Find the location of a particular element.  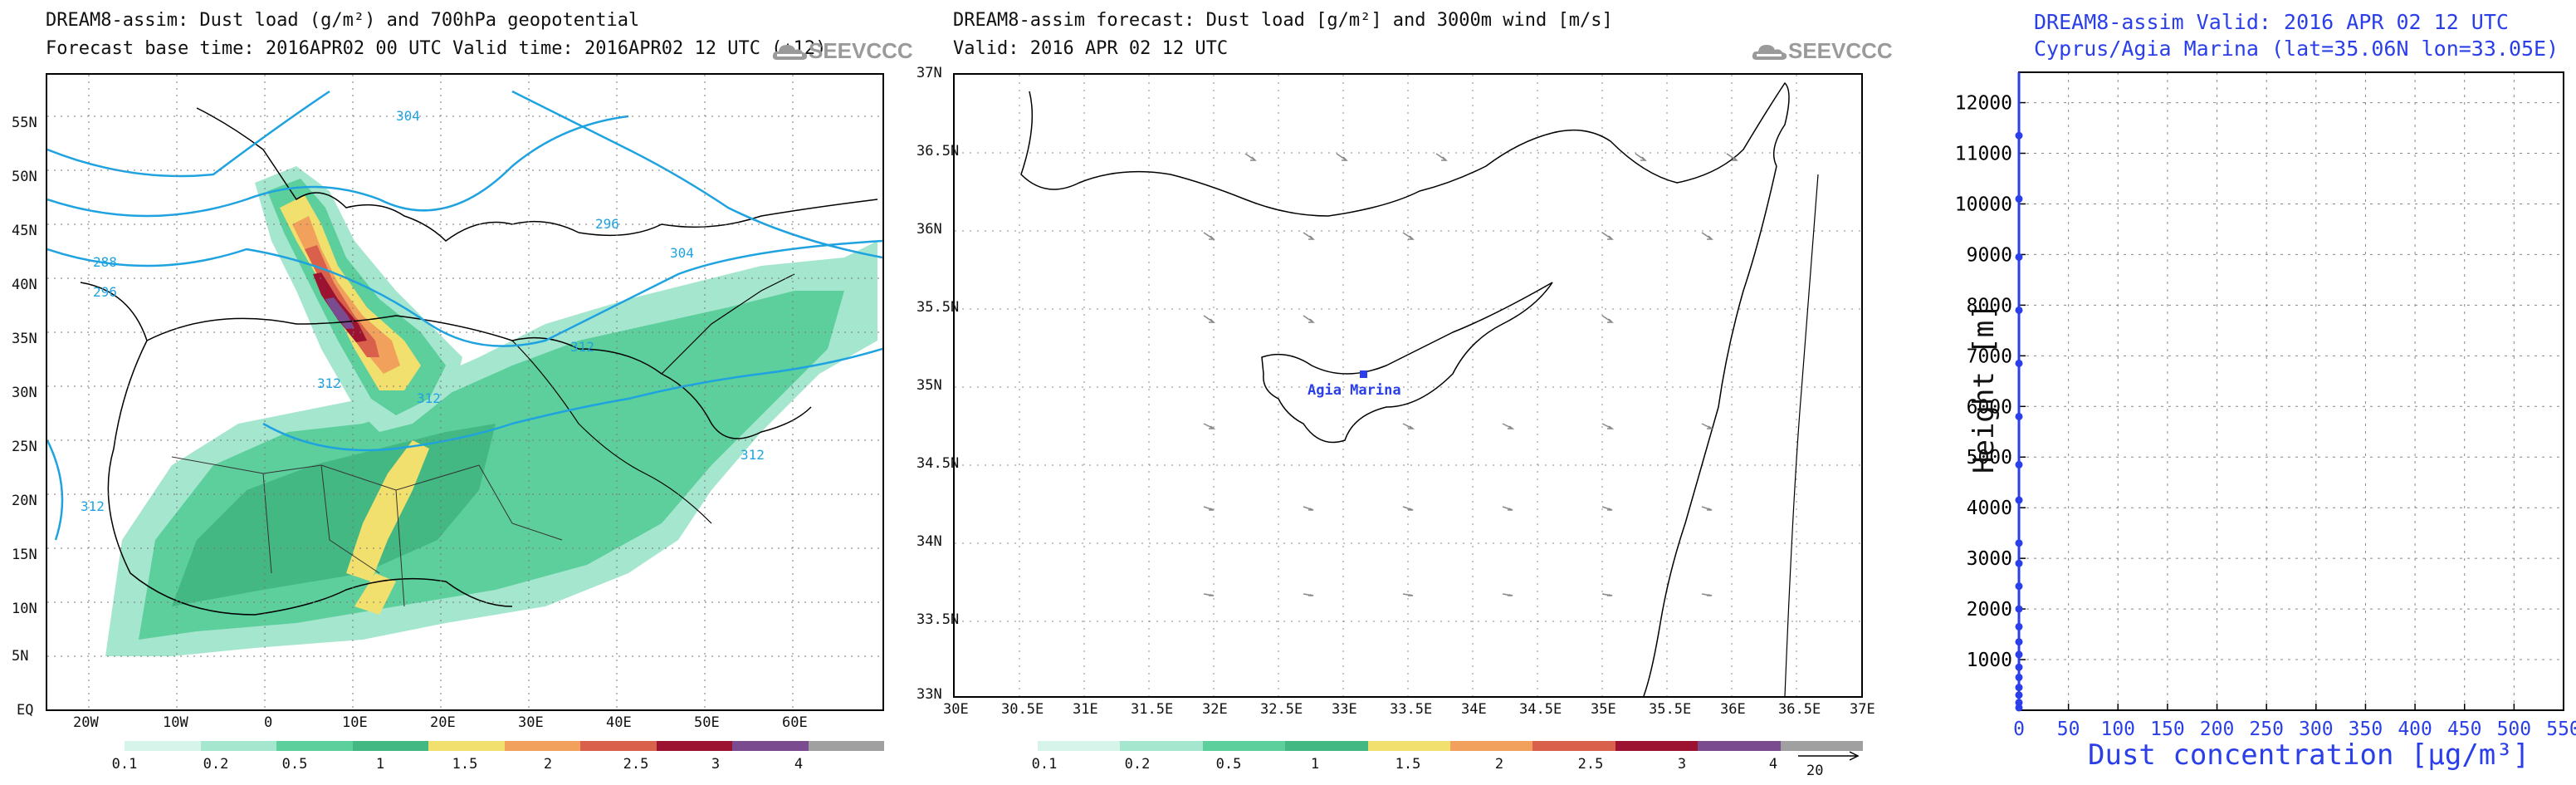

lon-label: 10W is located at coordinates (175, 722).